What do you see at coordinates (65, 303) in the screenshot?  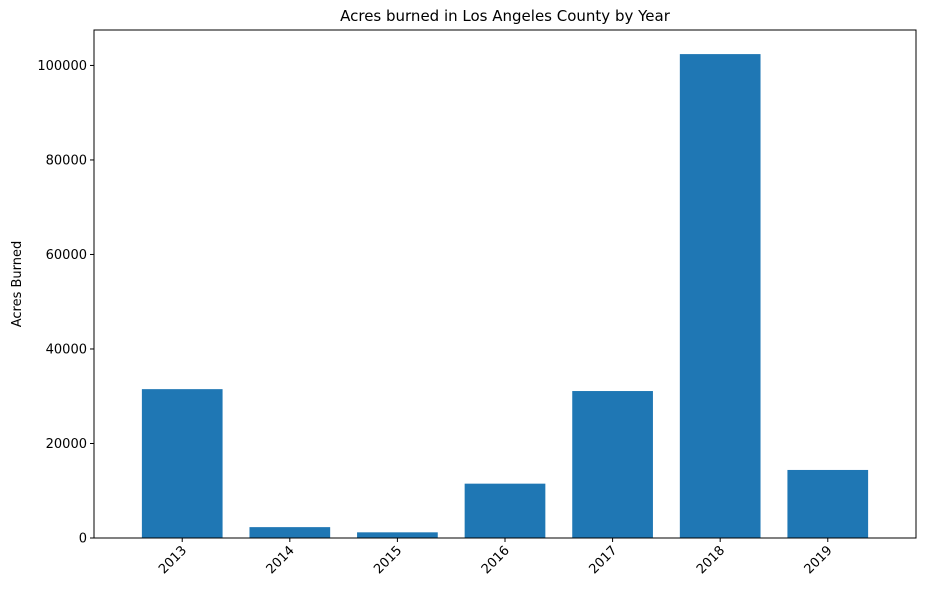 I see `y-axis: 0 20000 40000 60000 80000 100000` at bounding box center [65, 303].